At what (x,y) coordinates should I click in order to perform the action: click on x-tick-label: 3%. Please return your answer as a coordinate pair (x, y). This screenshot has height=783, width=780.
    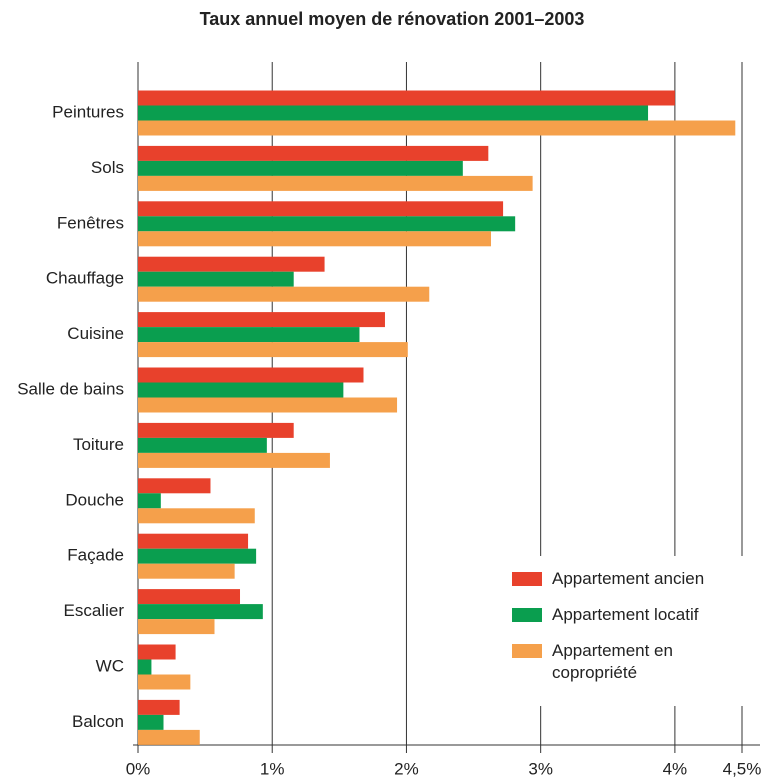
    Looking at the image, I should click on (540, 768).